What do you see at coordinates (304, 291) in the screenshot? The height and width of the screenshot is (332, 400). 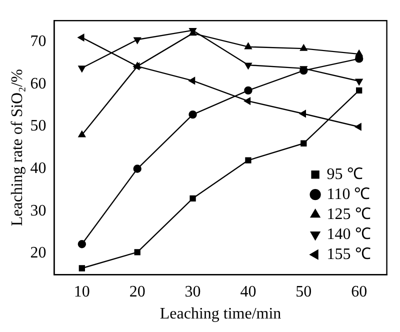 I see `x-tick-label: 50` at bounding box center [304, 291].